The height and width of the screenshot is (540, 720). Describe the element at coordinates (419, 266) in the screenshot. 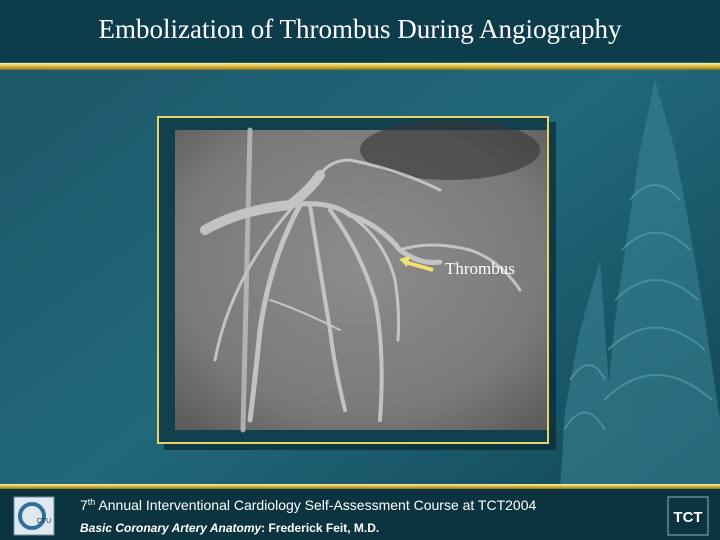

I see `thrombus-arrow` at that location.